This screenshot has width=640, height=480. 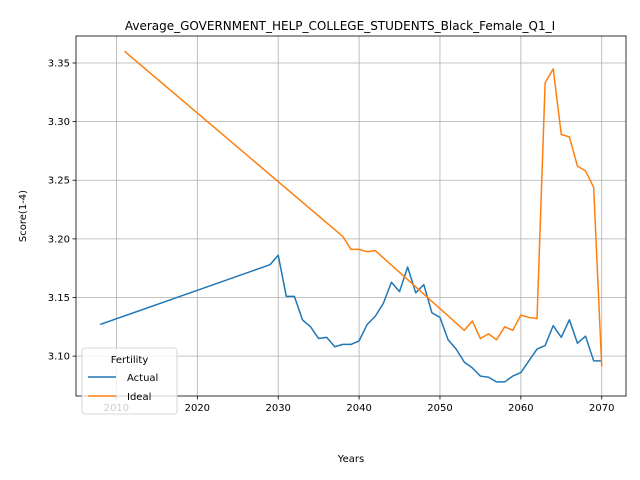 What do you see at coordinates (520, 408) in the screenshot?
I see `x-tick-label: 2060` at bounding box center [520, 408].